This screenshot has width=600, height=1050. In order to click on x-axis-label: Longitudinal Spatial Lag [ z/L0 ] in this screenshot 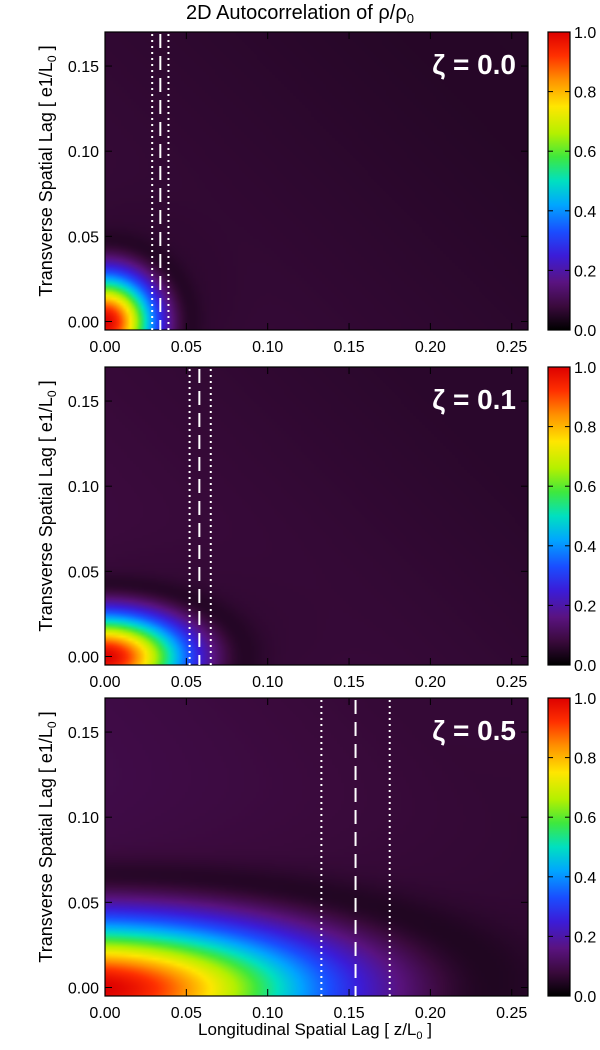, I will do `click(315, 1031)`.